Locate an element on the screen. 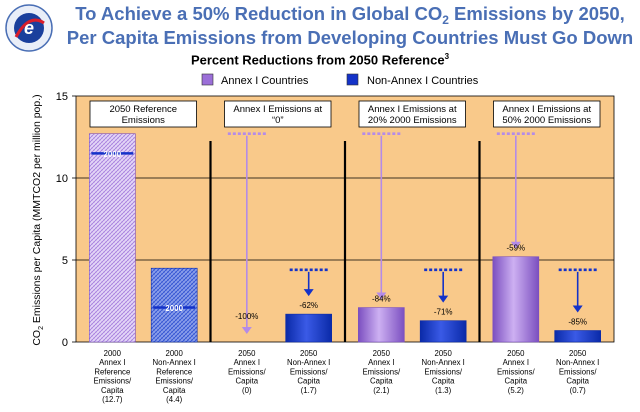  percent-reduction-label: -59% is located at coordinates (515, 248).